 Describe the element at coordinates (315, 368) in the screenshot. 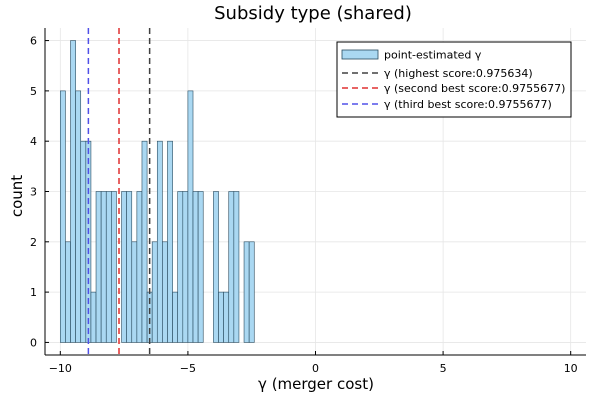

I see `x-tick-label: 0` at that location.